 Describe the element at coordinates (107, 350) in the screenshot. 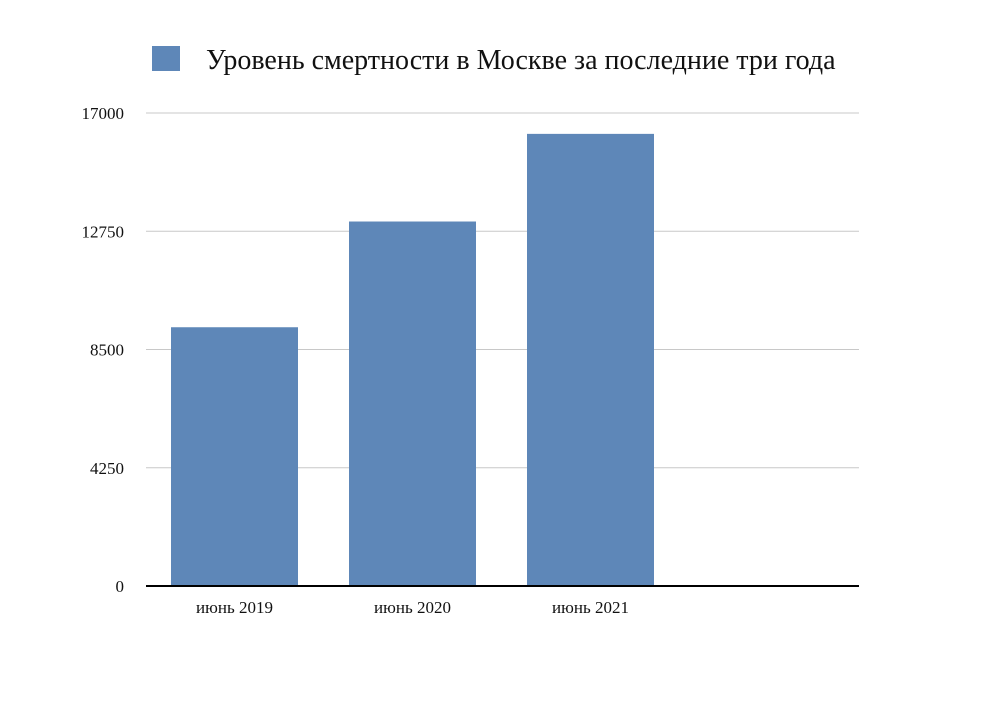

I see `y-tick-label: 8500` at that location.